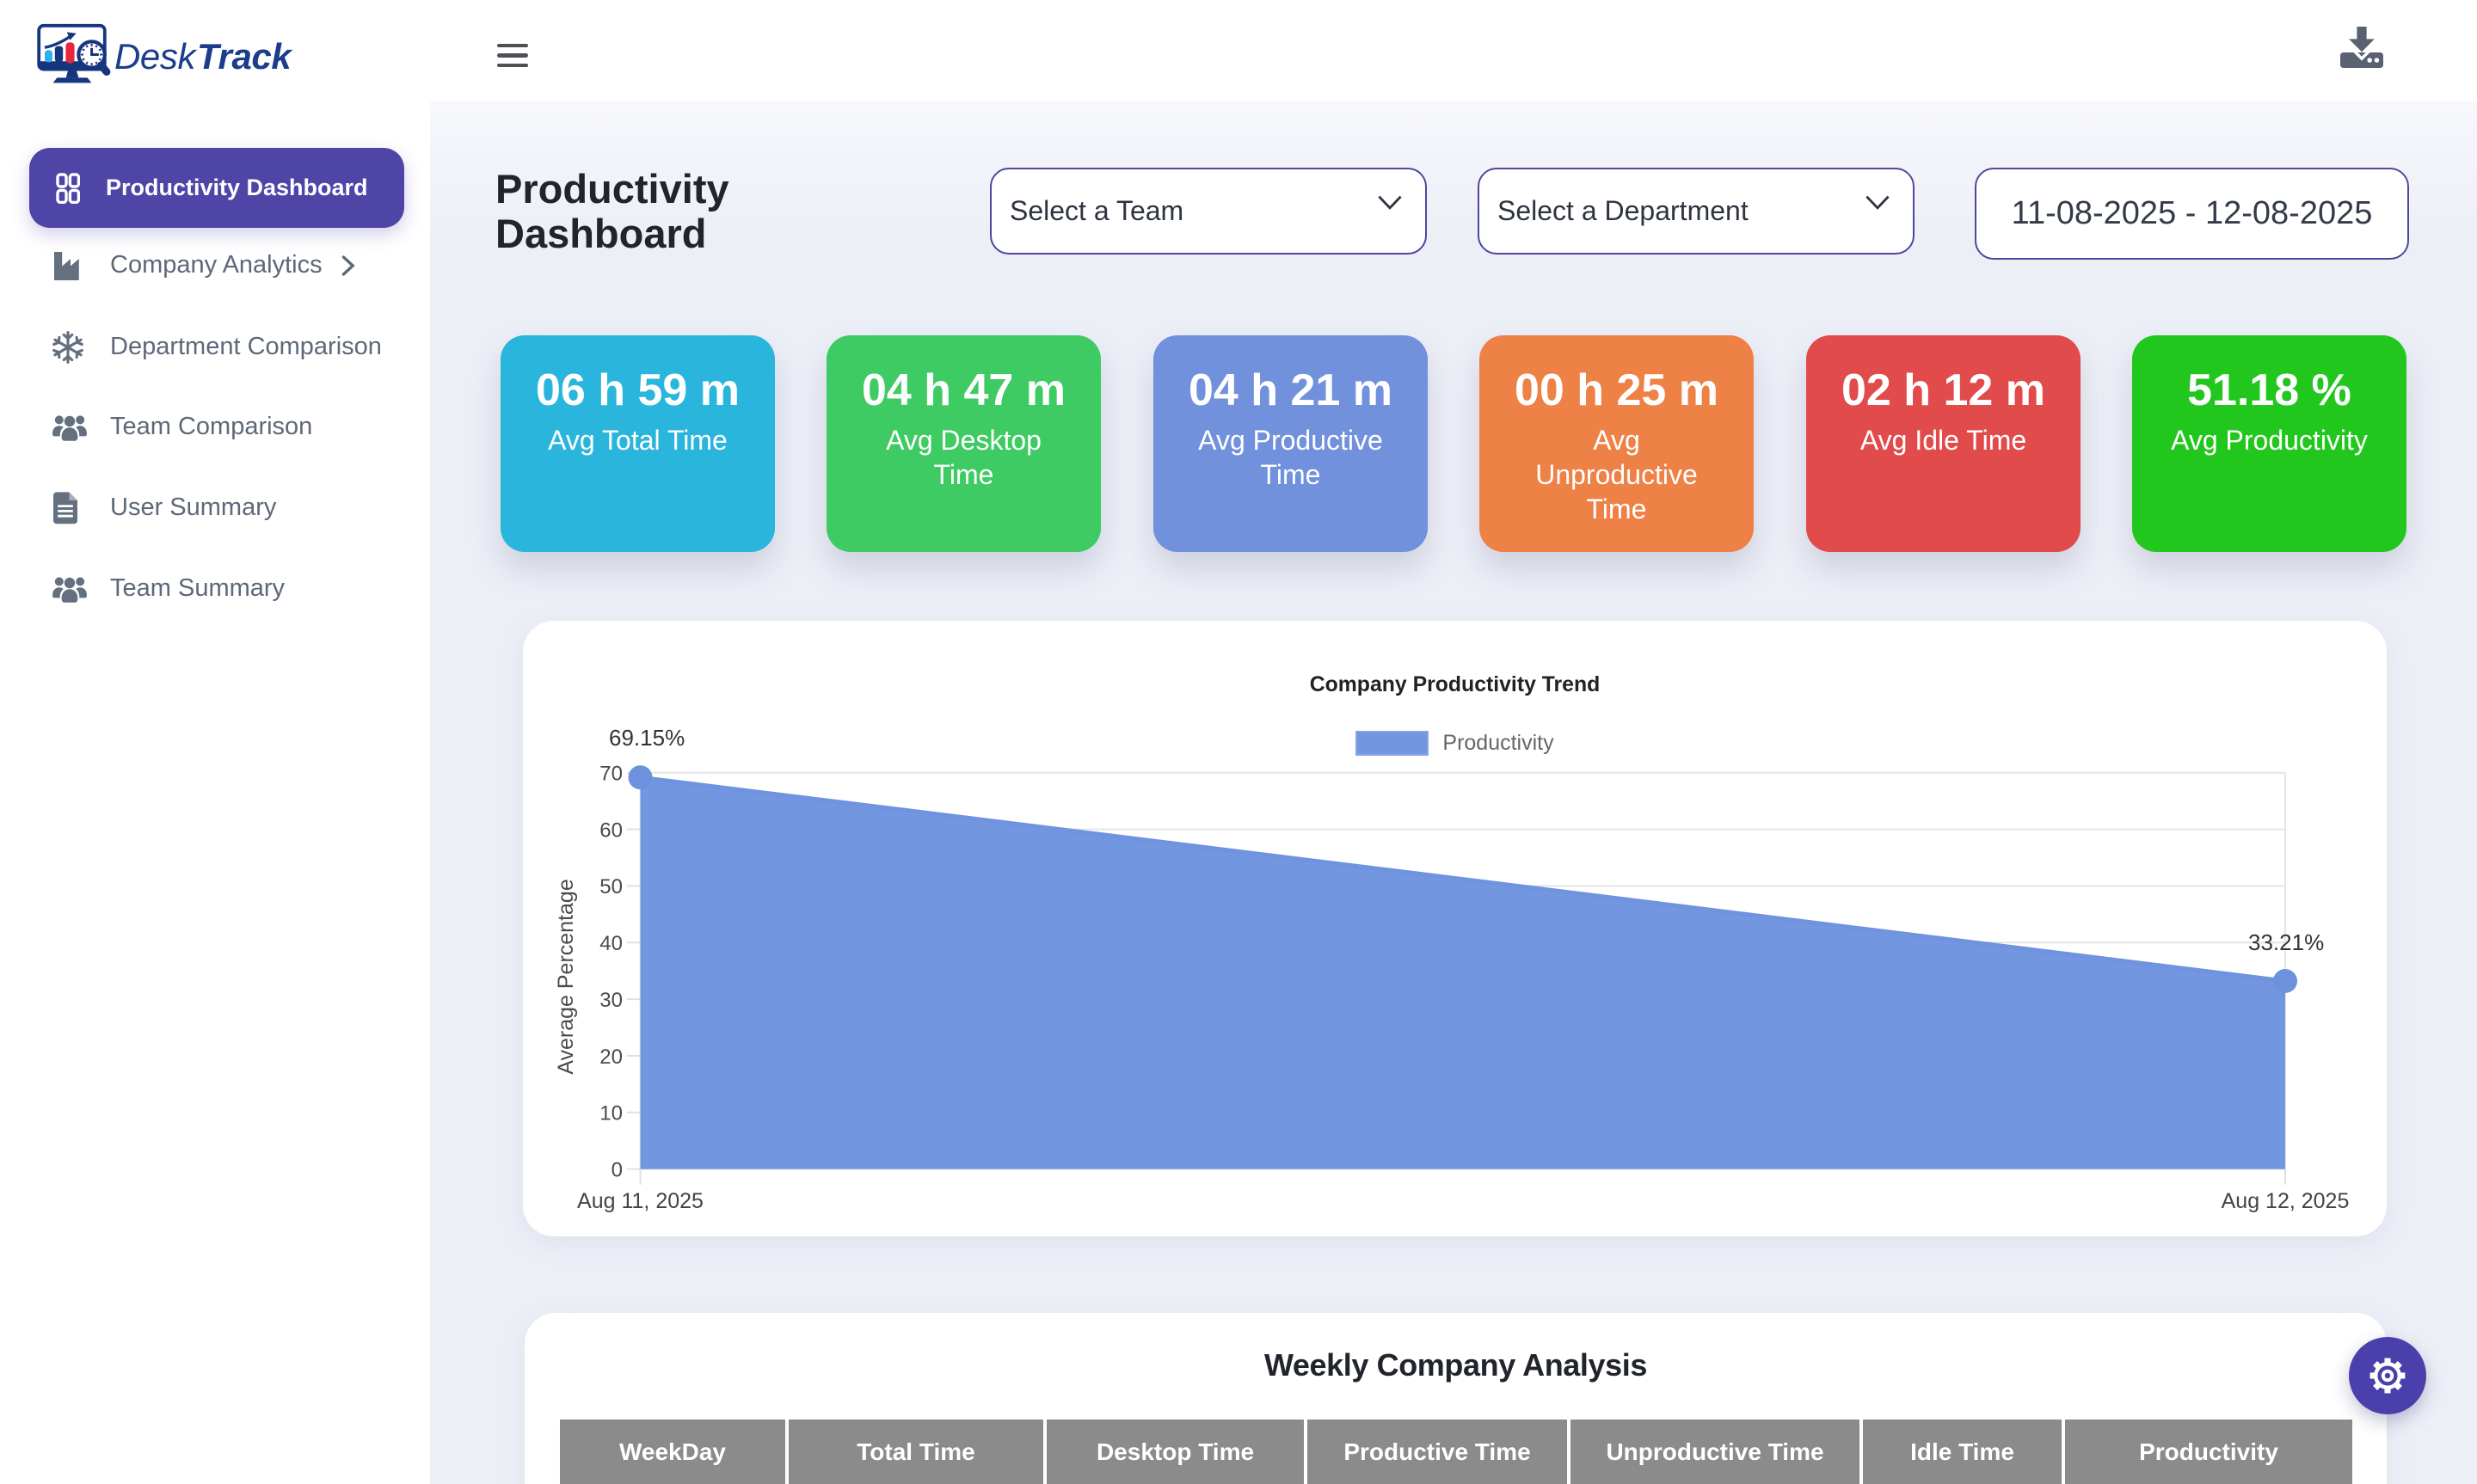  I want to click on svg-text: 70, so click(611, 773).